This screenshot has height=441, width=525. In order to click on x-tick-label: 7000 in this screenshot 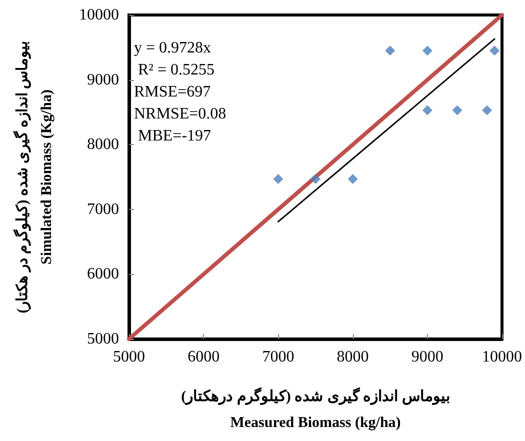, I will do `click(278, 357)`.